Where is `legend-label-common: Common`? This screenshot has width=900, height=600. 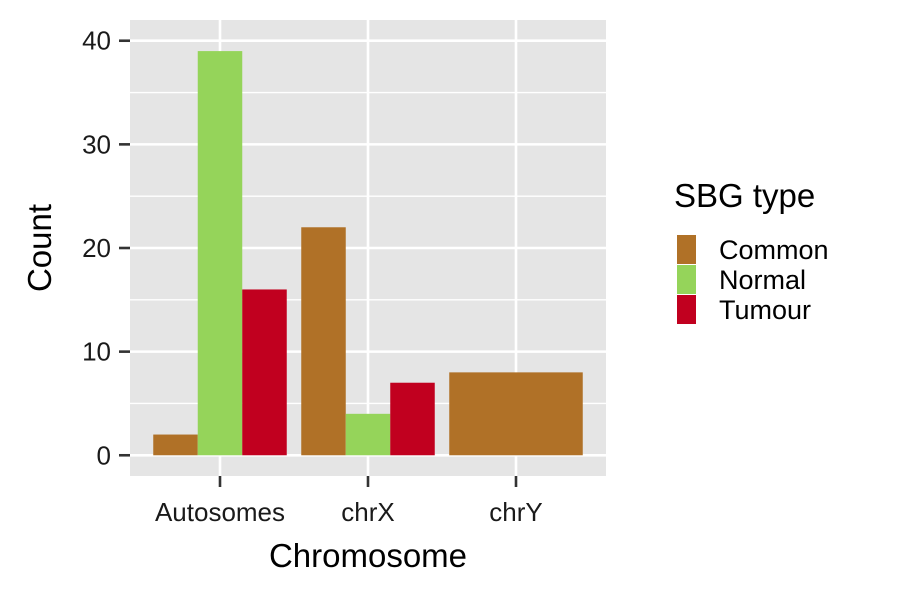
legend-label-common: Common is located at coordinates (774, 250).